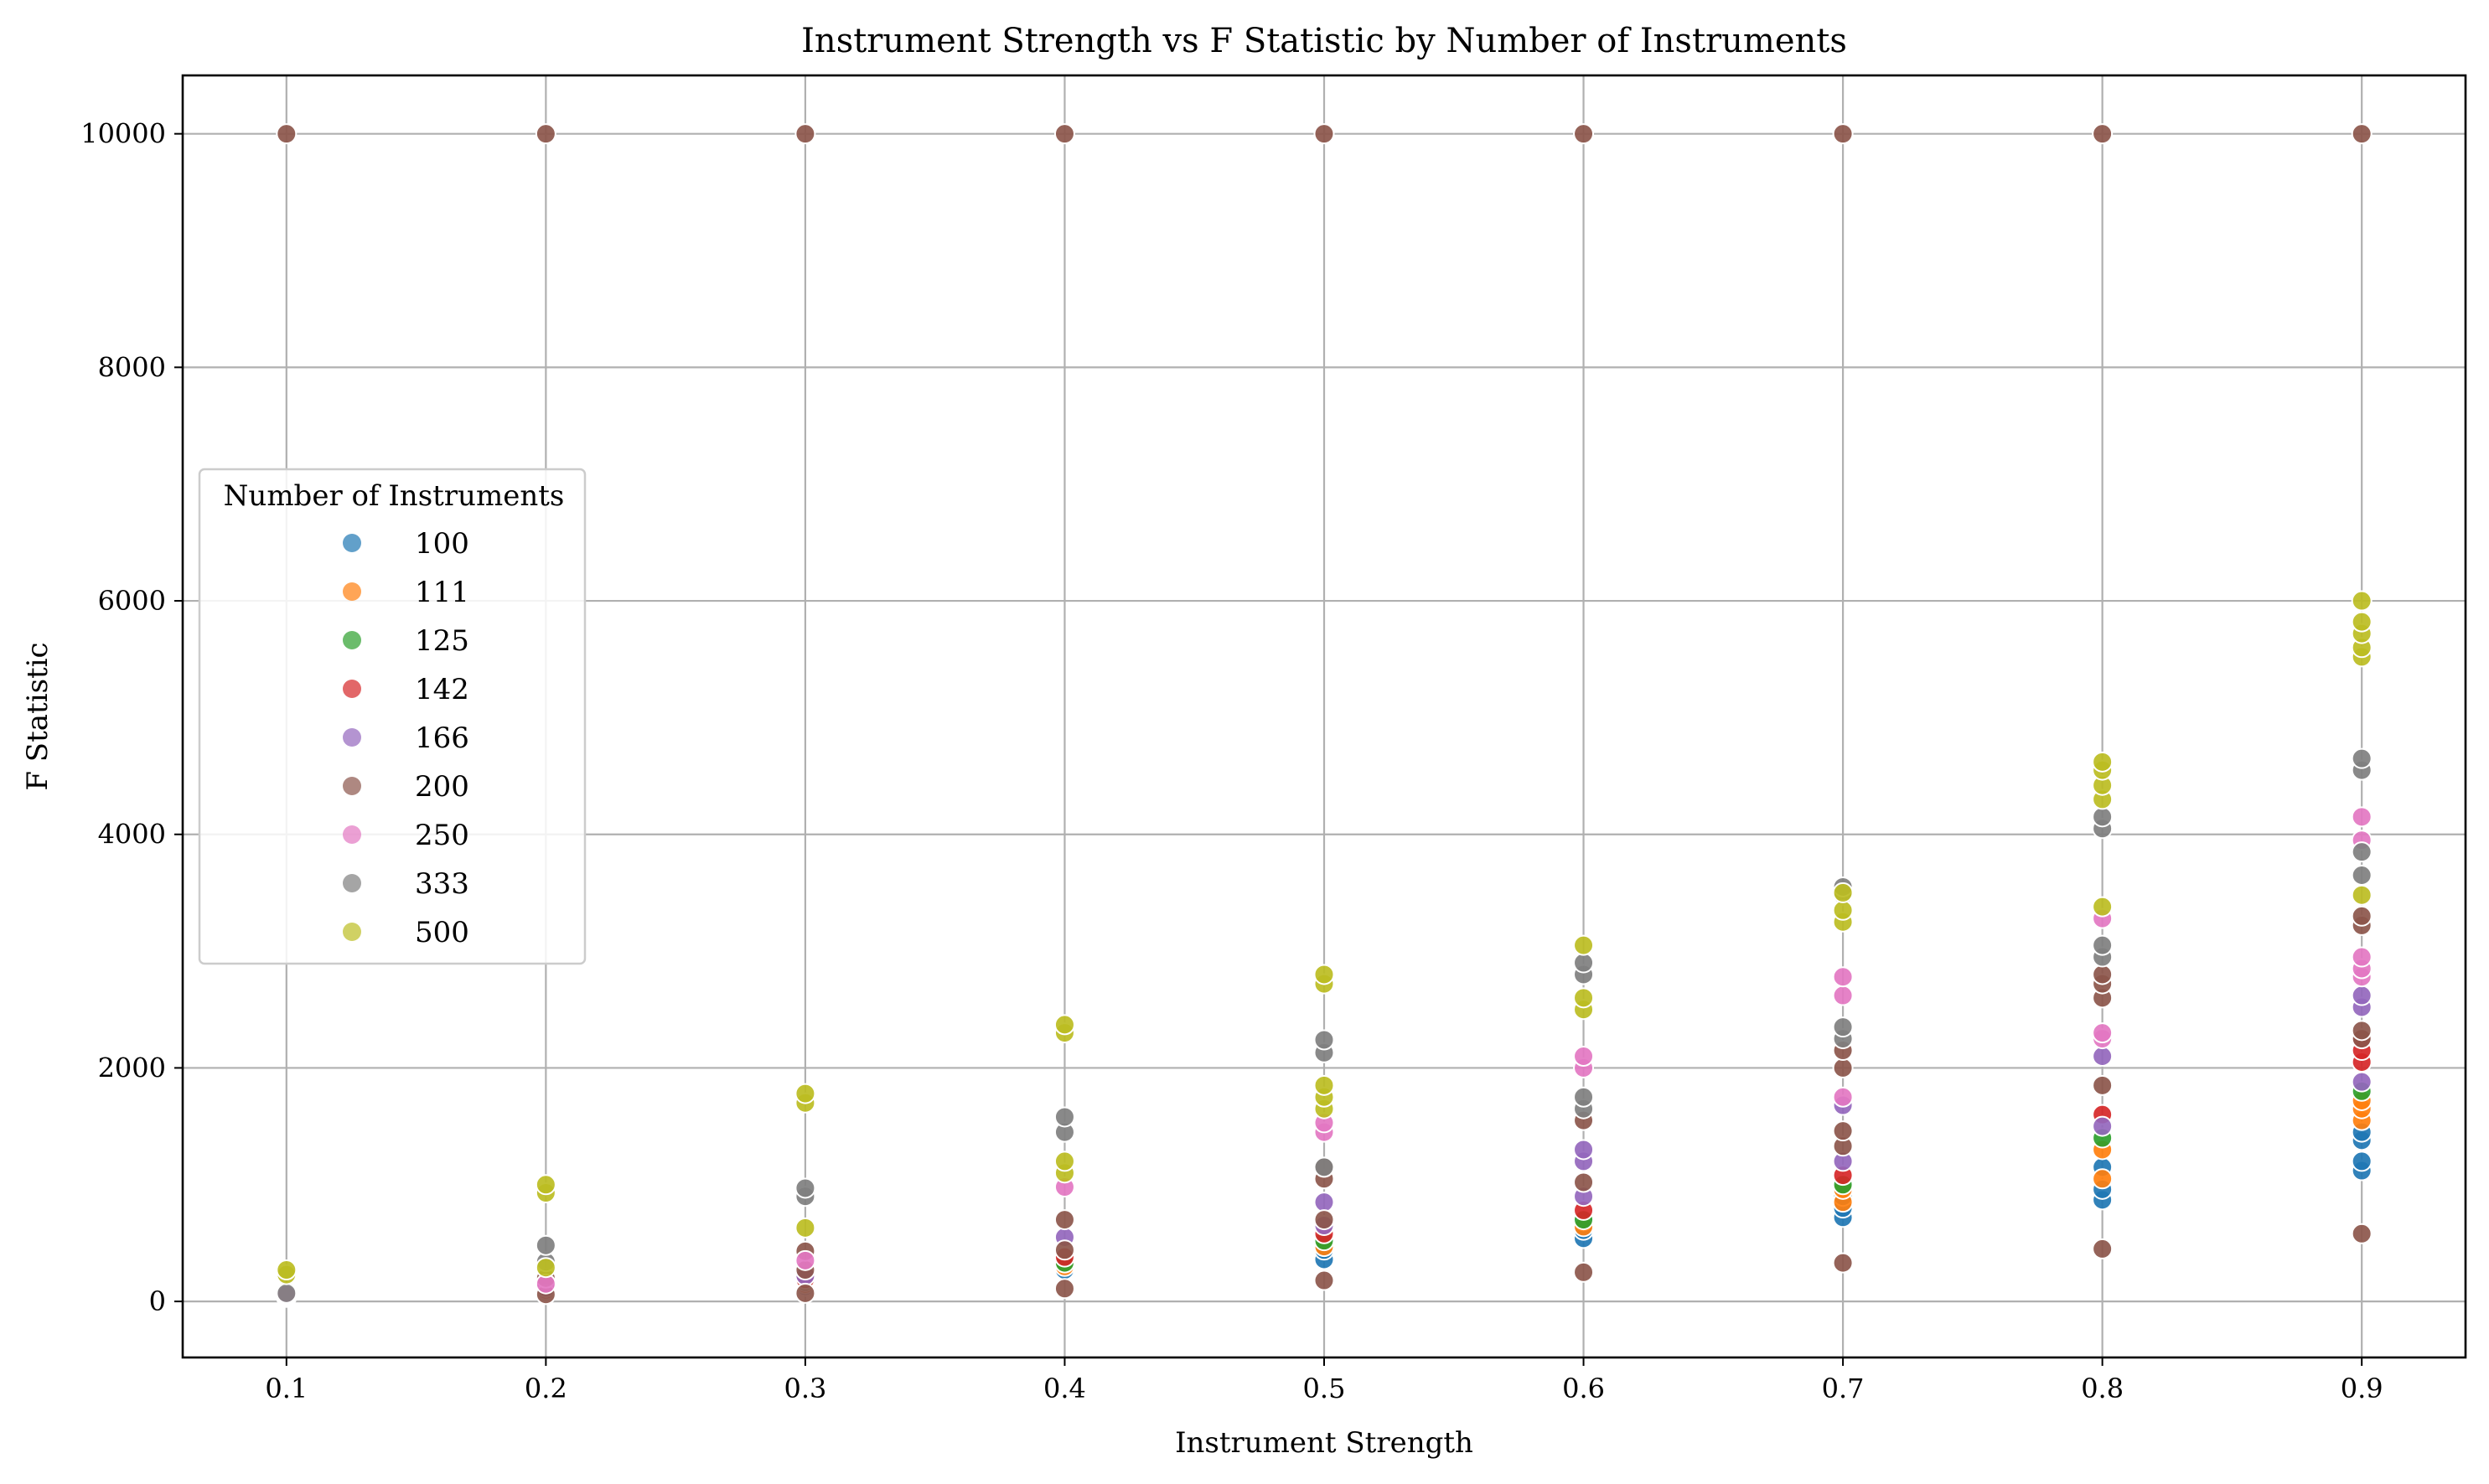 The height and width of the screenshot is (1484, 2489). What do you see at coordinates (158, 1301) in the screenshot?
I see `y-tick-label: 0` at bounding box center [158, 1301].